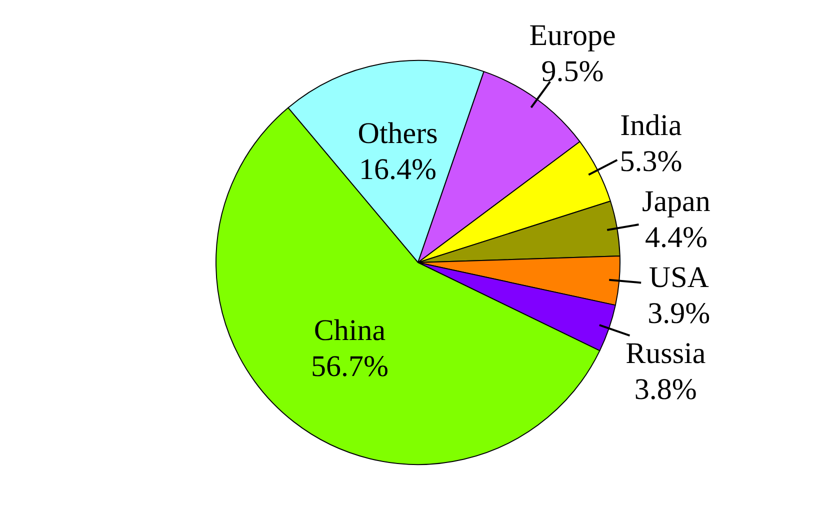  What do you see at coordinates (676, 201) in the screenshot?
I see `slice-label: Japan` at bounding box center [676, 201].